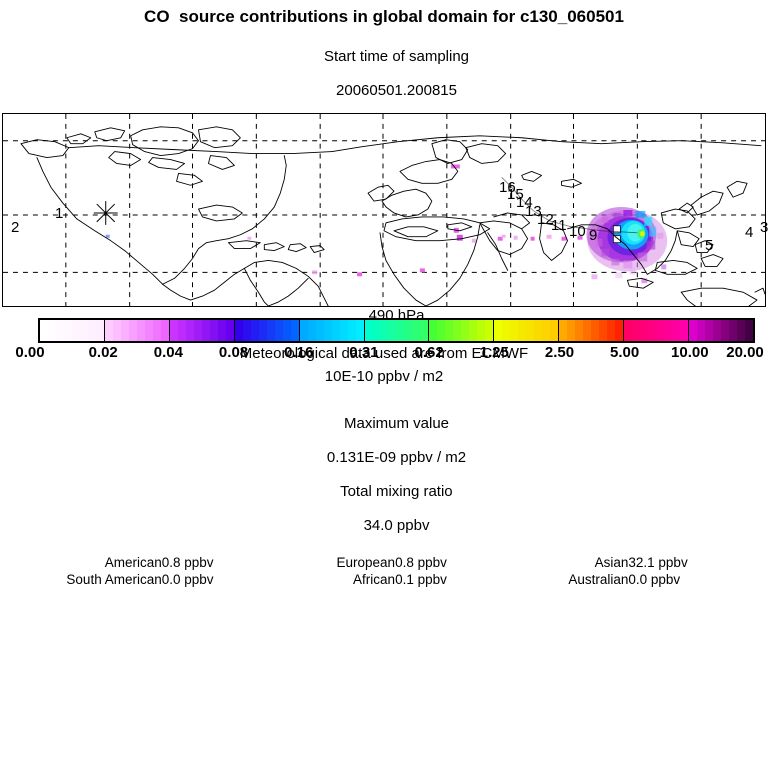 This screenshot has height=768, width=768. What do you see at coordinates (598, 579) in the screenshot?
I see `region-label: Australian` at bounding box center [598, 579].